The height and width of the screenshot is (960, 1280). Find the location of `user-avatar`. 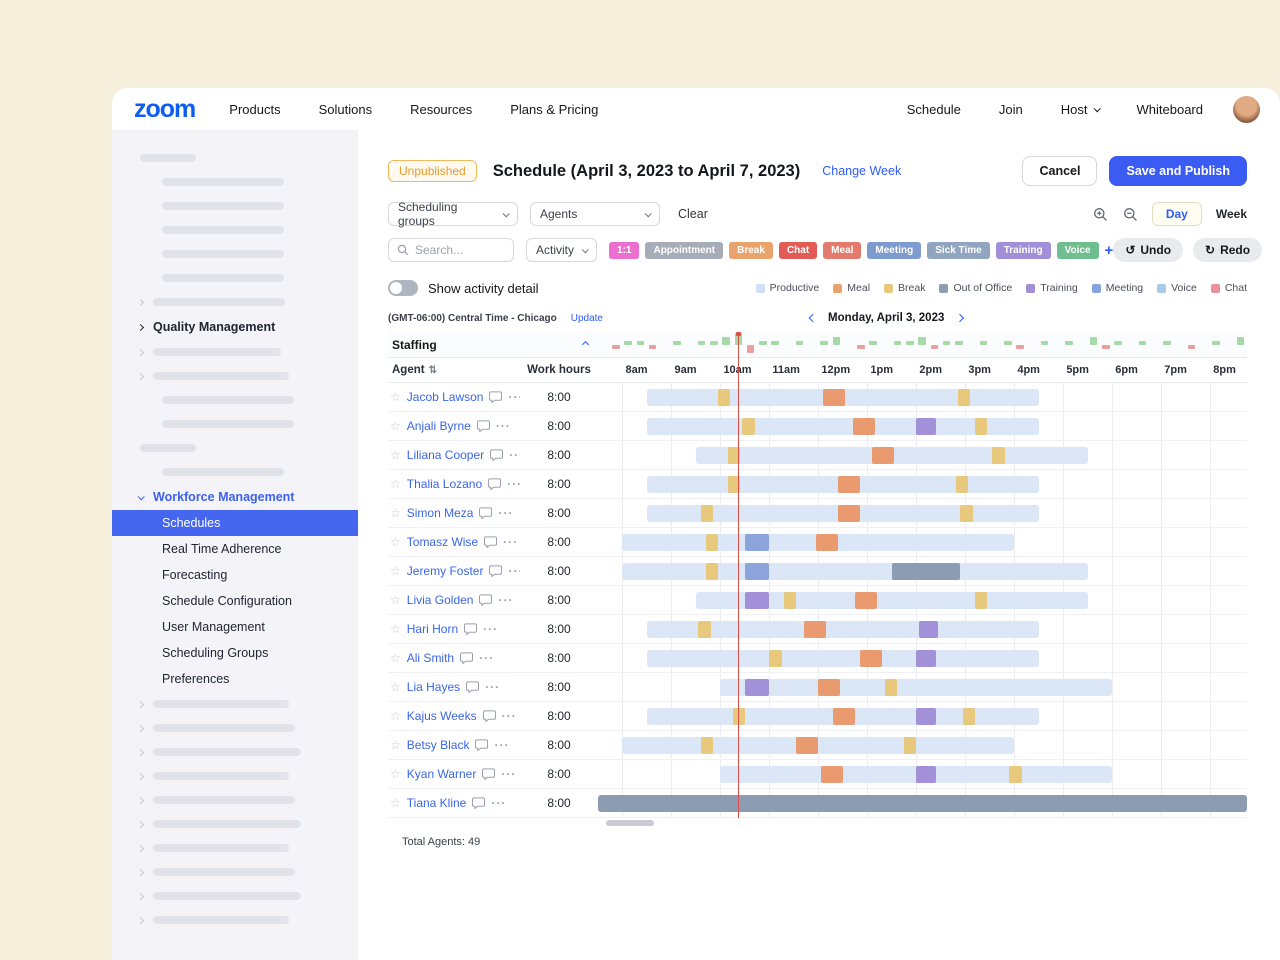

user-avatar is located at coordinates (1246, 109).